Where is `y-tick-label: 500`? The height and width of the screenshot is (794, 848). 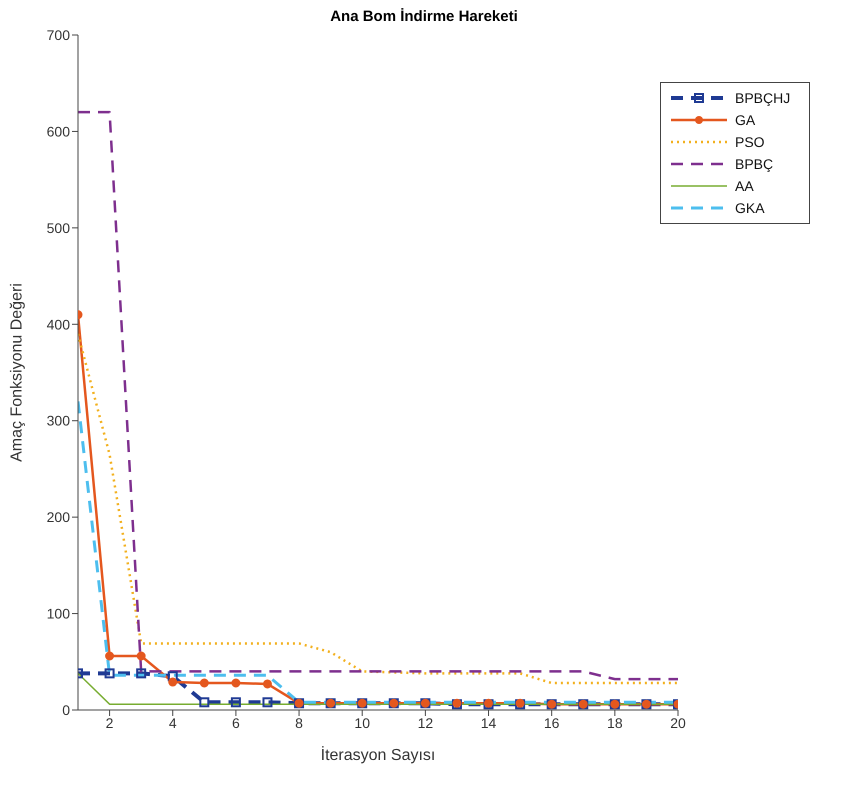 y-tick-label: 500 is located at coordinates (58, 228).